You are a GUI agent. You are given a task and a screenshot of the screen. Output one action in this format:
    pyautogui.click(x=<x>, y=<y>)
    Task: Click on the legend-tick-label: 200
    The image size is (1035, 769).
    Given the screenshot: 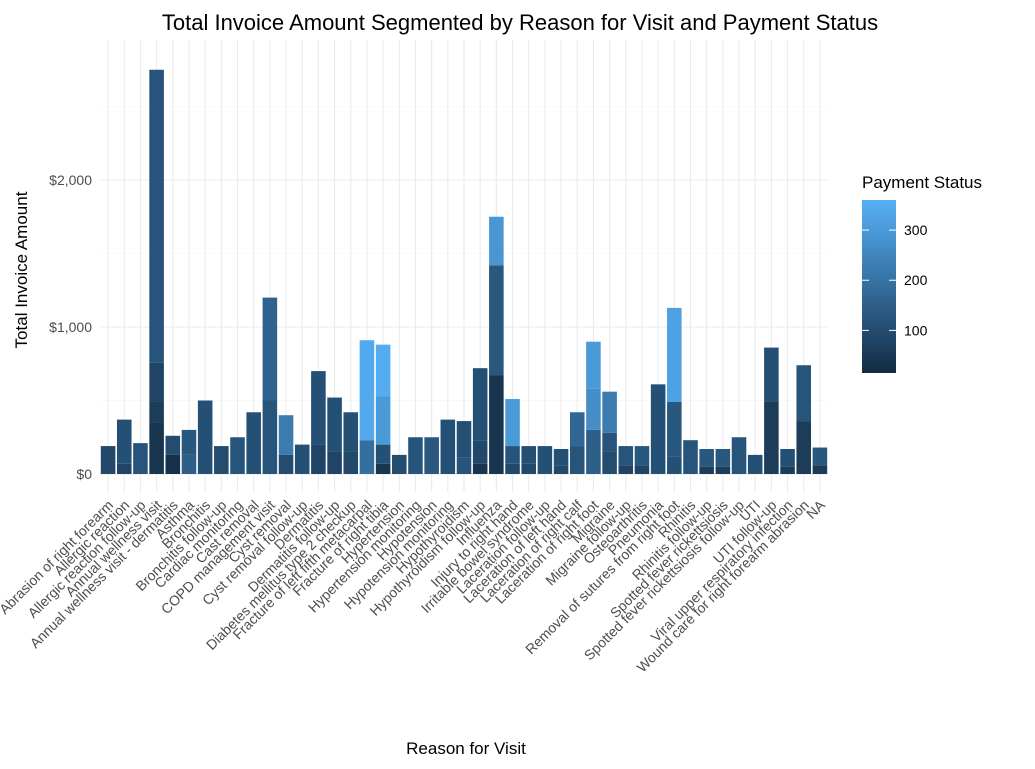 What is the action you would take?
    pyautogui.click(x=916, y=280)
    